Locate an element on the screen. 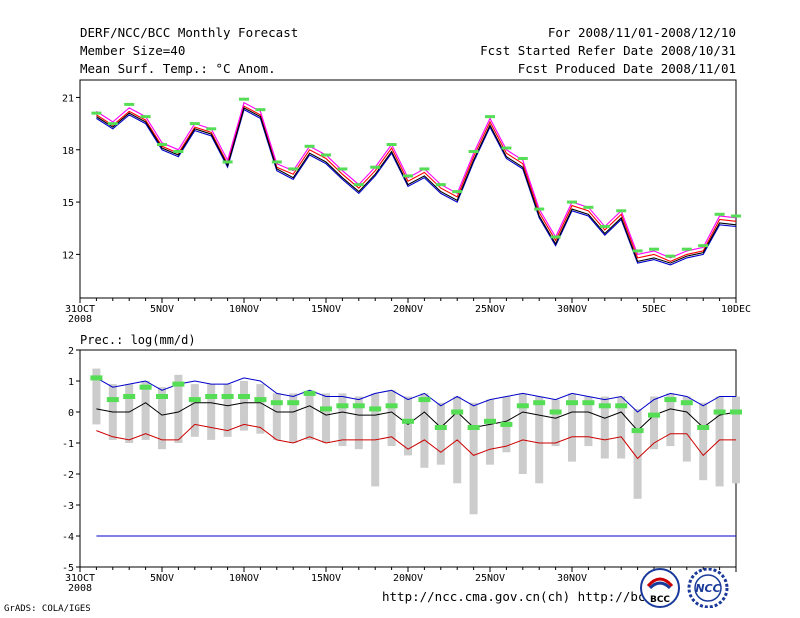  bcc-logo: BCC is located at coordinates (660, 588).